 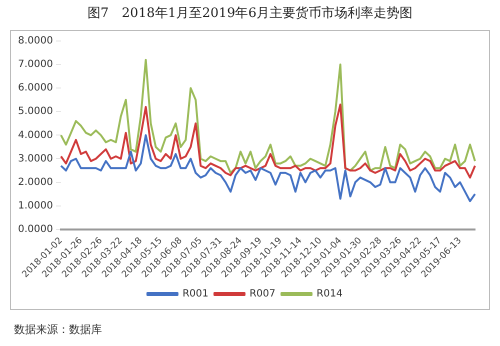 What do you see at coordinates (35, 64) in the screenshot?
I see `y-tick-label: 7.0000` at bounding box center [35, 64].